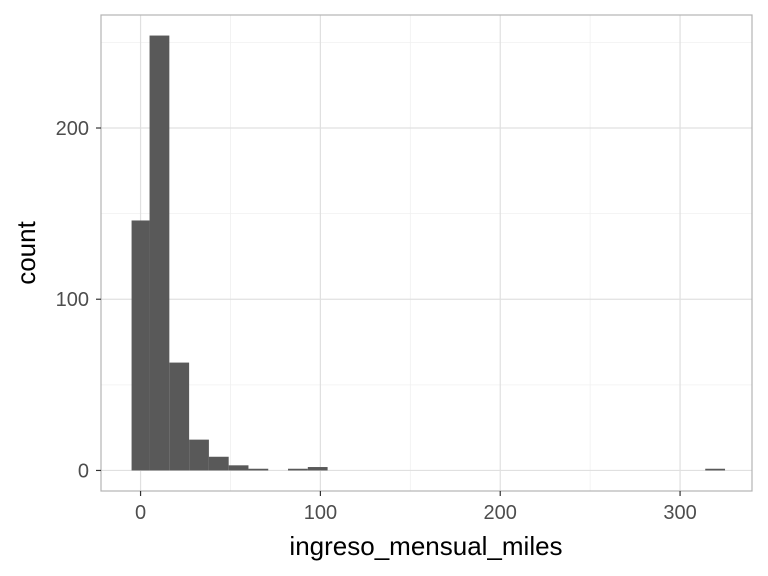  Describe the element at coordinates (425, 546) in the screenshot. I see `x-axis-title: ingreso_mensual_miles` at that location.